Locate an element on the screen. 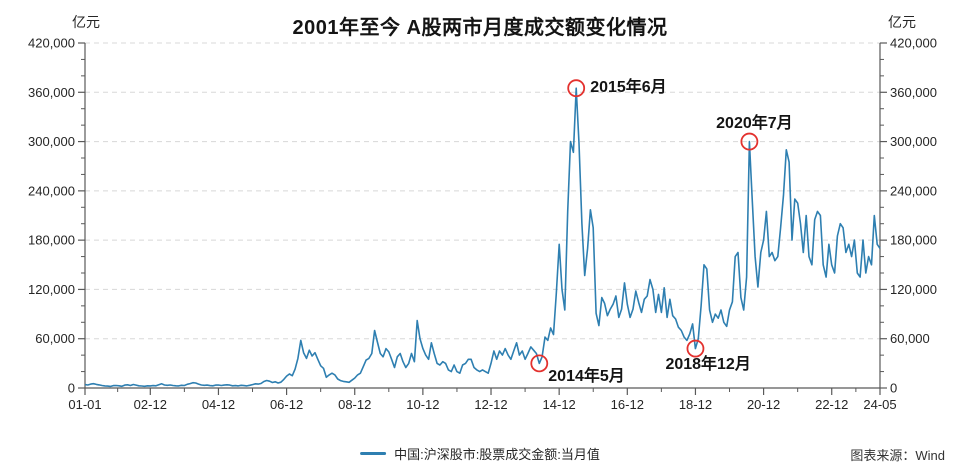 This screenshot has width=960, height=476. x-axis-tick-label: 01-01 is located at coordinates (84, 404).